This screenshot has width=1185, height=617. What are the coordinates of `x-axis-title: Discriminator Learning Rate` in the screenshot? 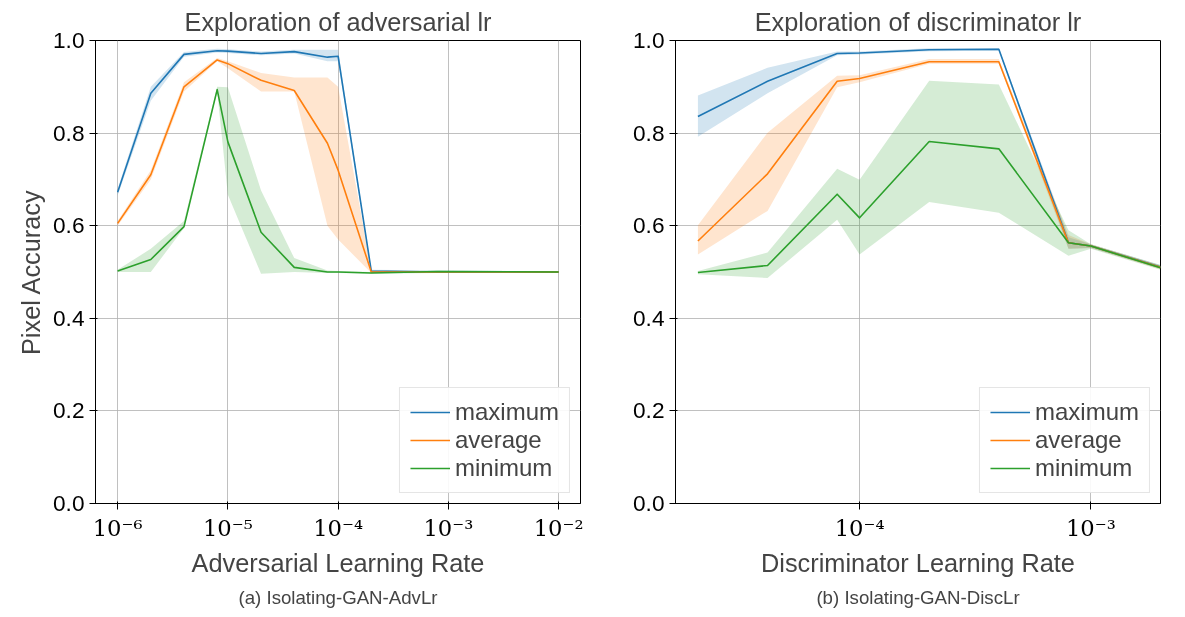 It's located at (918, 562).